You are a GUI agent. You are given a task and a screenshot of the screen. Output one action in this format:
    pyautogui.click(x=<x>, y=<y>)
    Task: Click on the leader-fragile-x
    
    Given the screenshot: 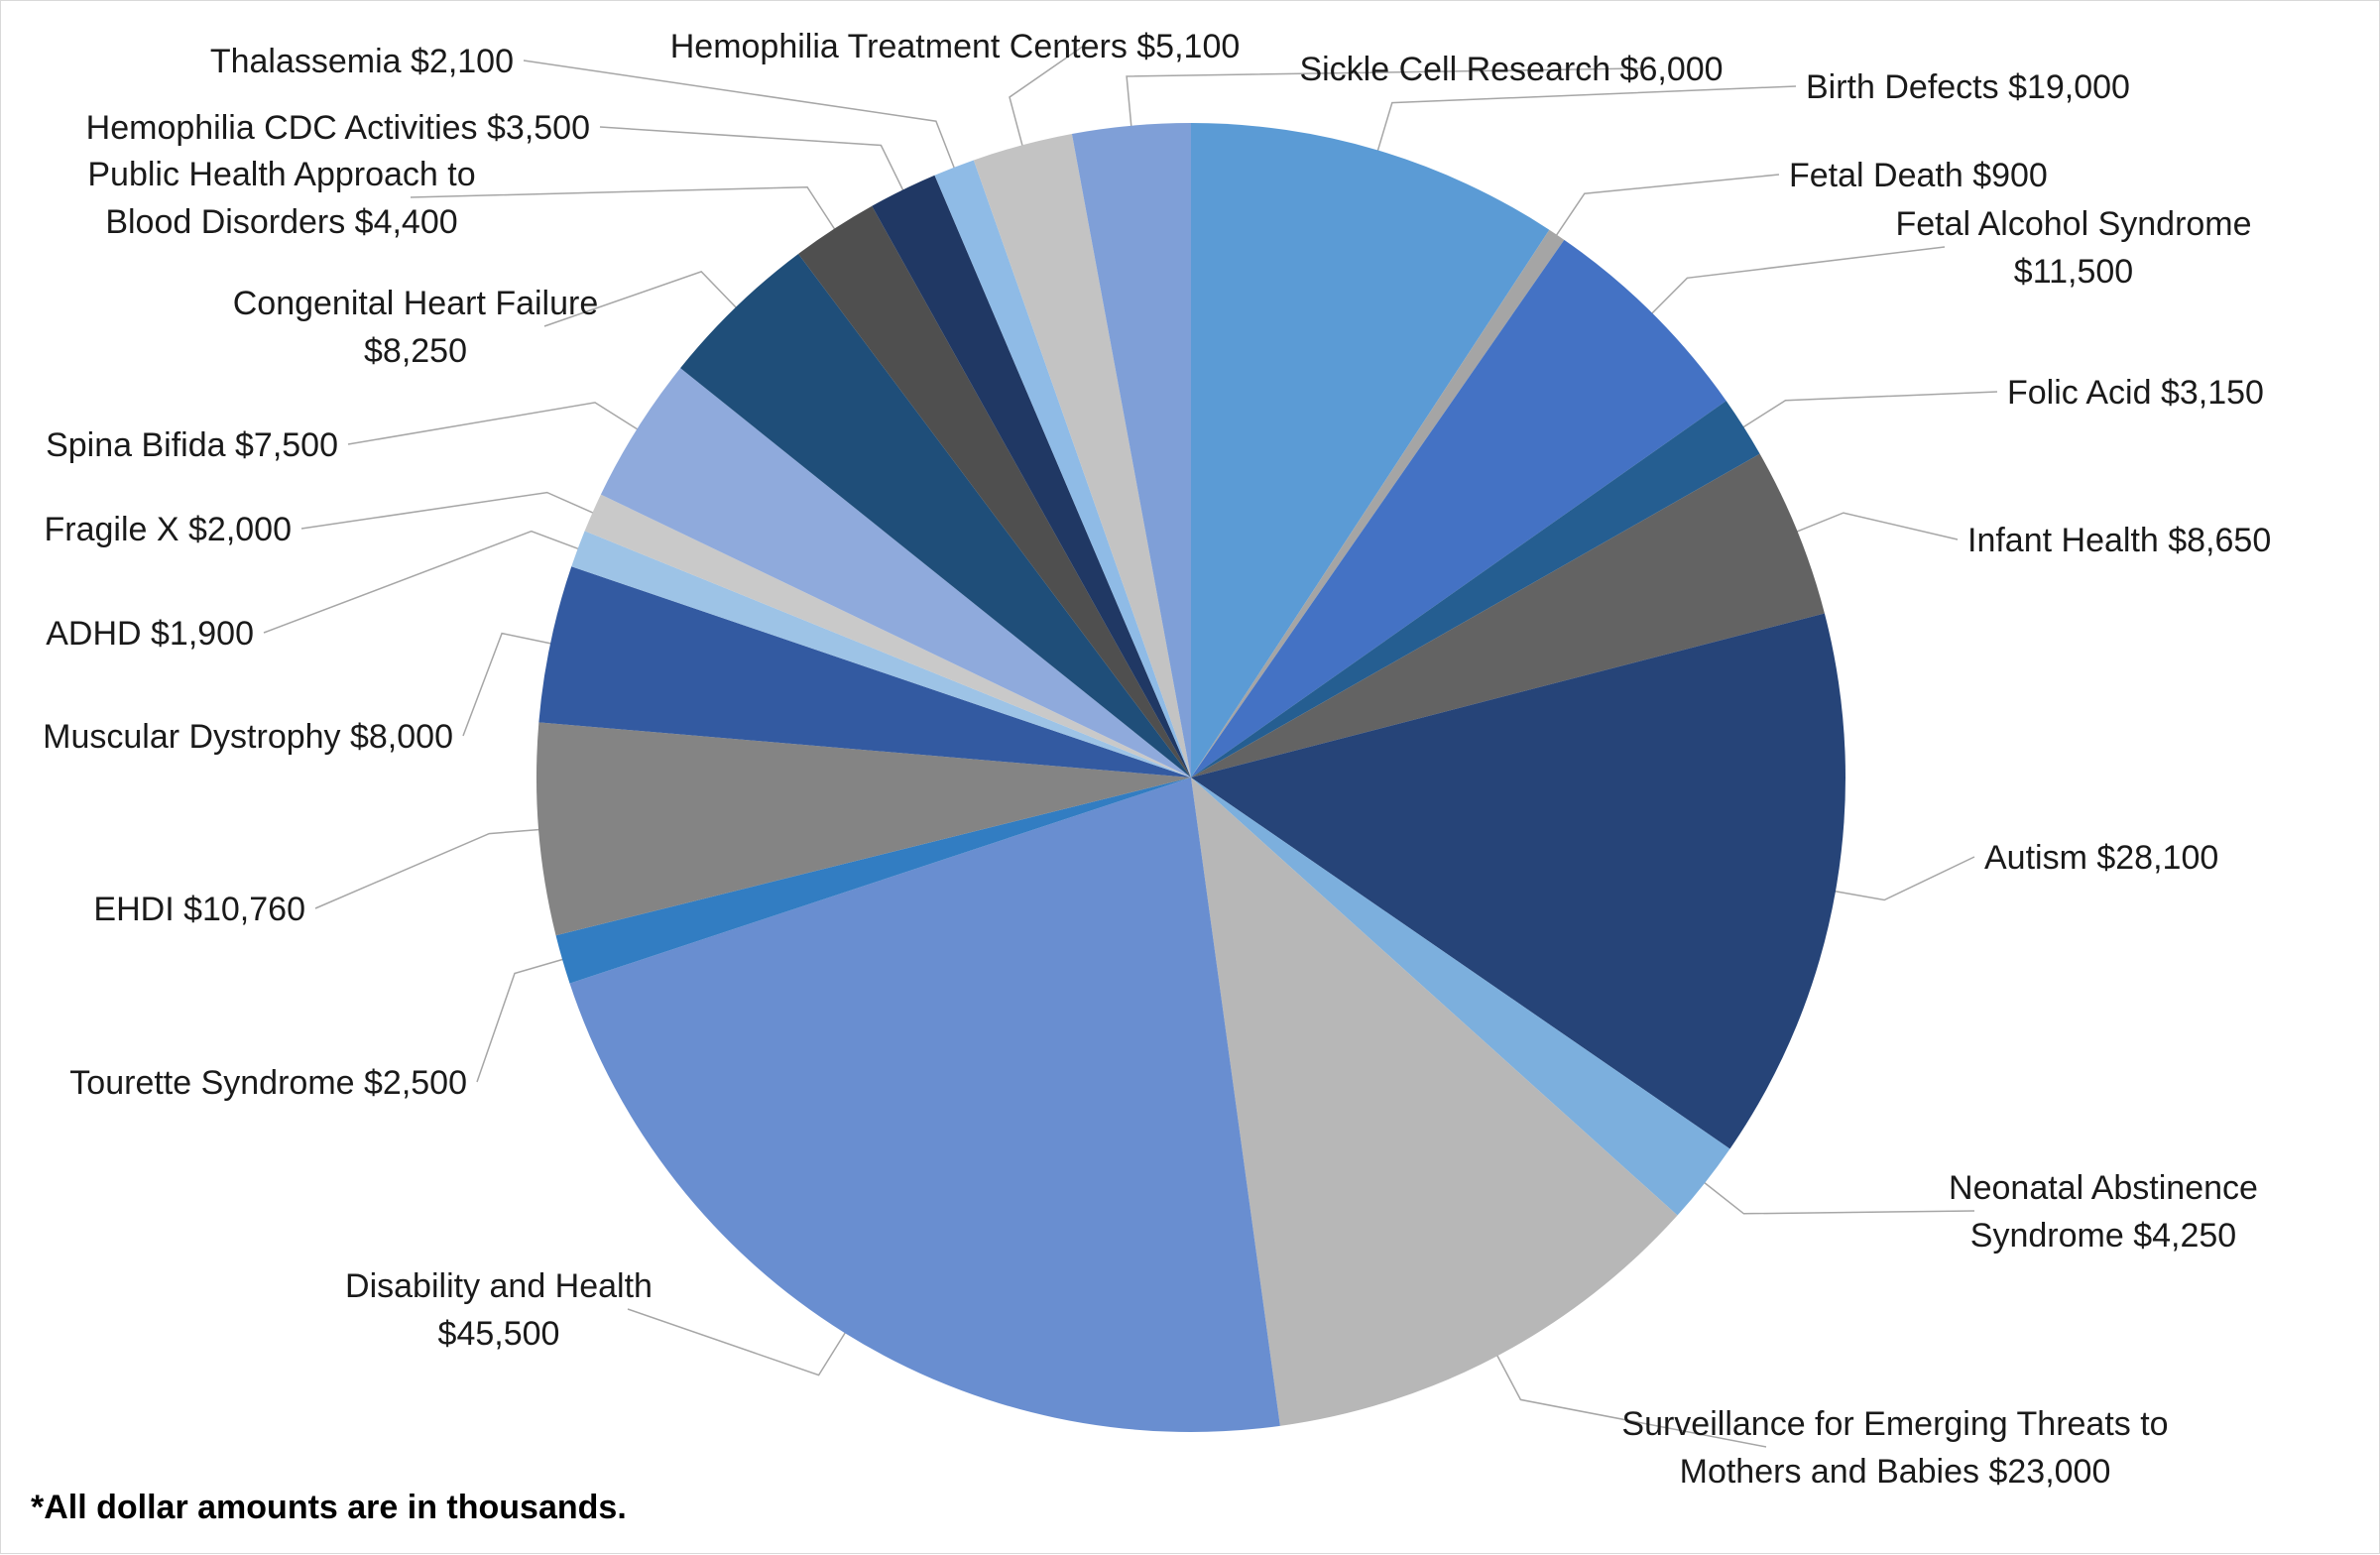 What is the action you would take?
    pyautogui.click(x=449, y=510)
    